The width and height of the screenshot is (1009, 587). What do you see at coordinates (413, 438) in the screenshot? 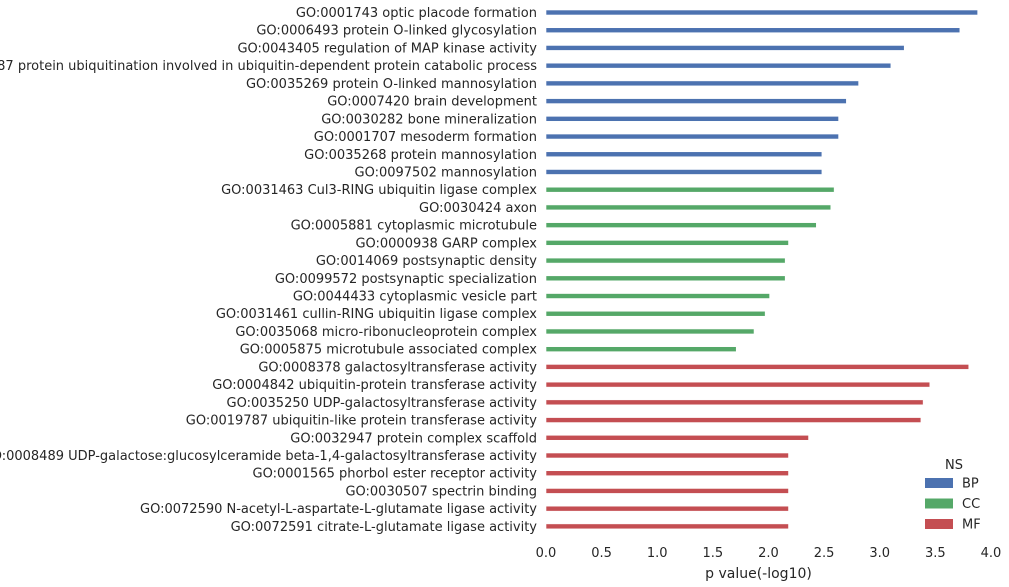
I see `category-label: GO:0032947 protein complex scaffold` at bounding box center [413, 438].